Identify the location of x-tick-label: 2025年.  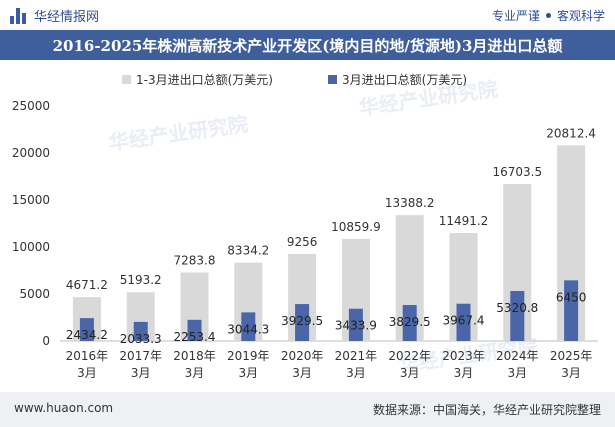
(571, 356).